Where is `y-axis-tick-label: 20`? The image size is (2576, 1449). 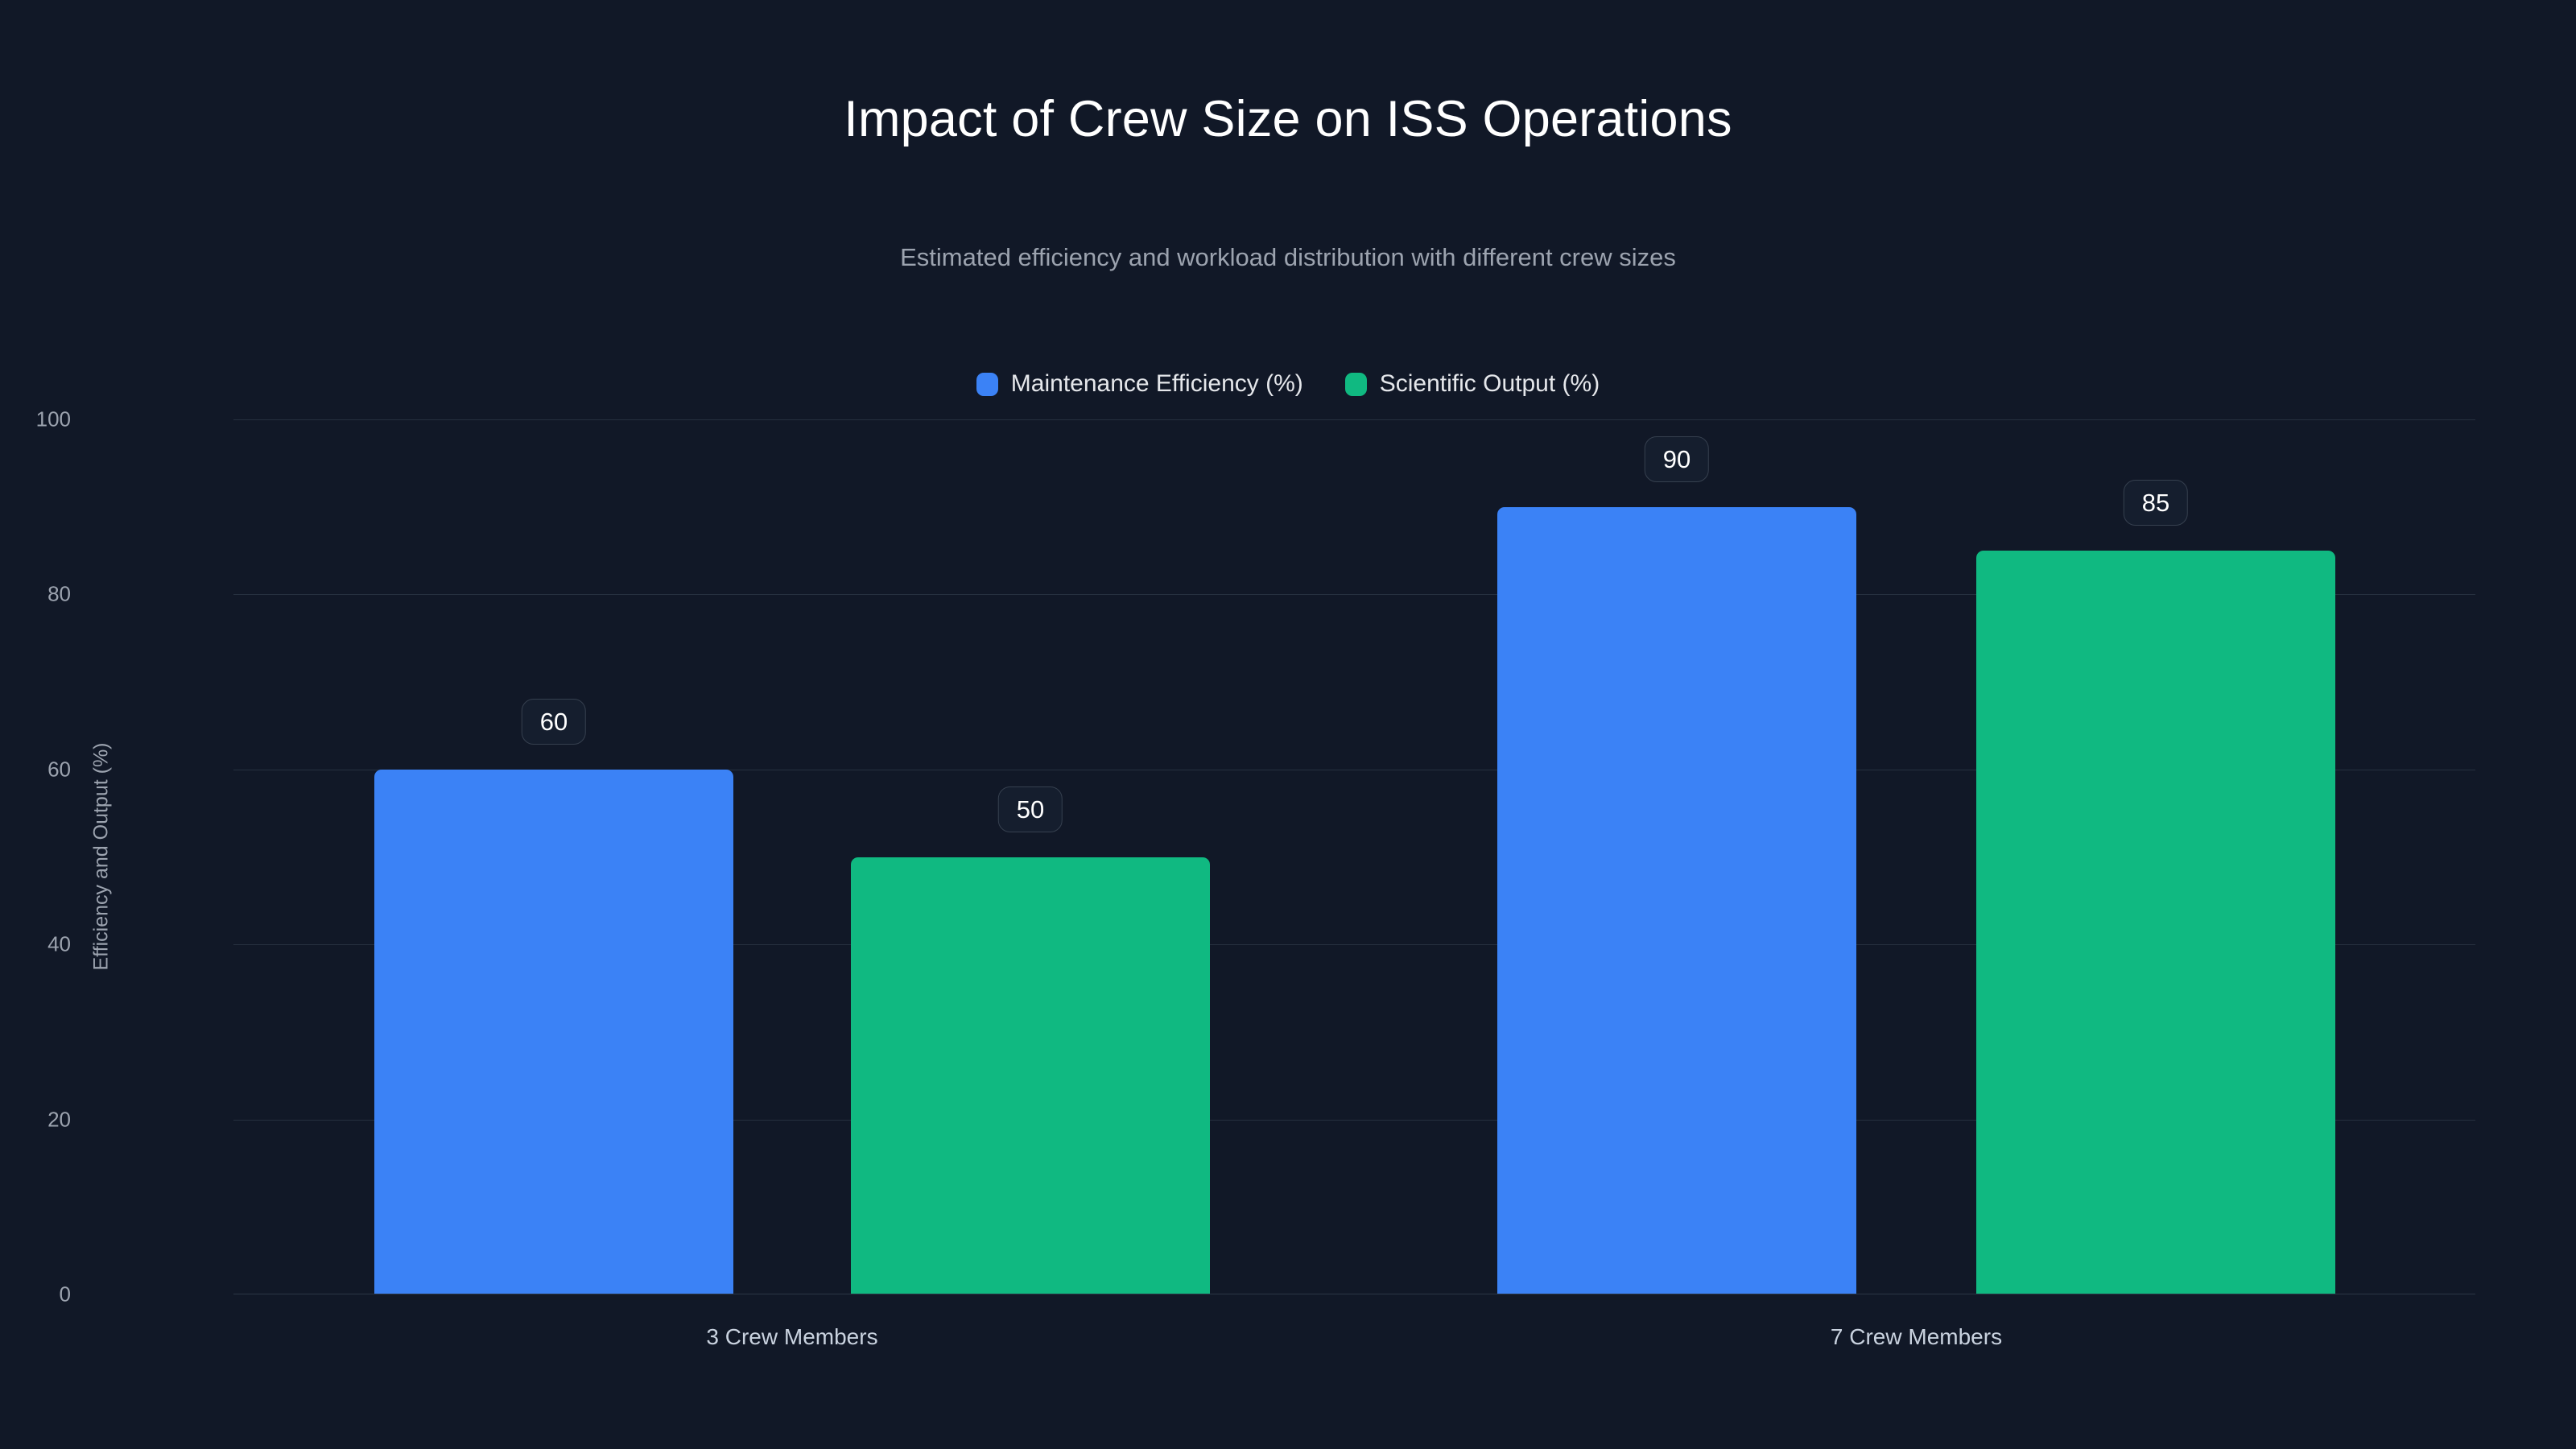 y-axis-tick-label: 20 is located at coordinates (59, 1119).